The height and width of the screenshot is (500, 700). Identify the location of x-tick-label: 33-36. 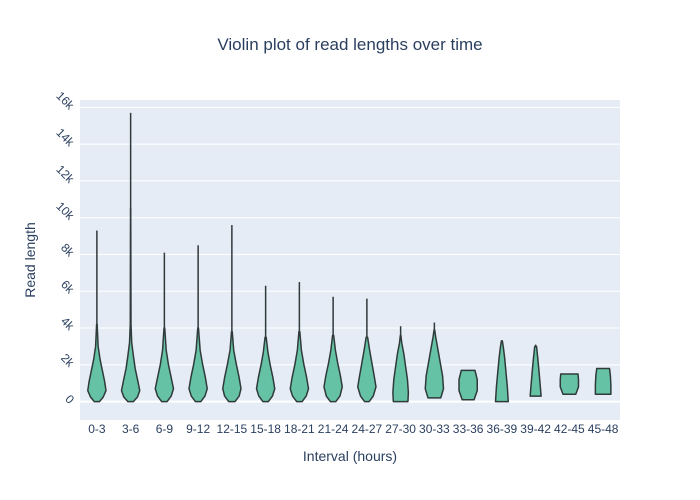
(468, 429).